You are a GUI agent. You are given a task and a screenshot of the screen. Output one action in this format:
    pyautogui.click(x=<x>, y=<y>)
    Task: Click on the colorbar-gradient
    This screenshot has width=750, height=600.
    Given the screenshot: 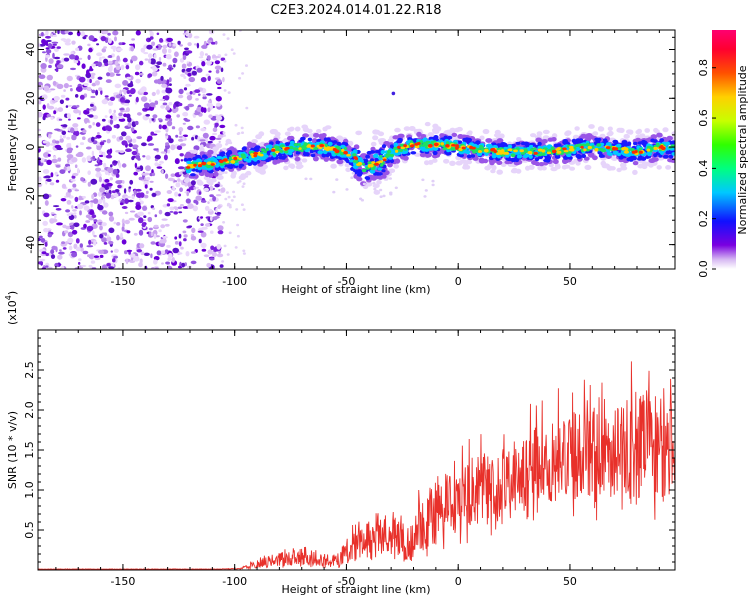 What is the action you would take?
    pyautogui.click(x=724, y=149)
    